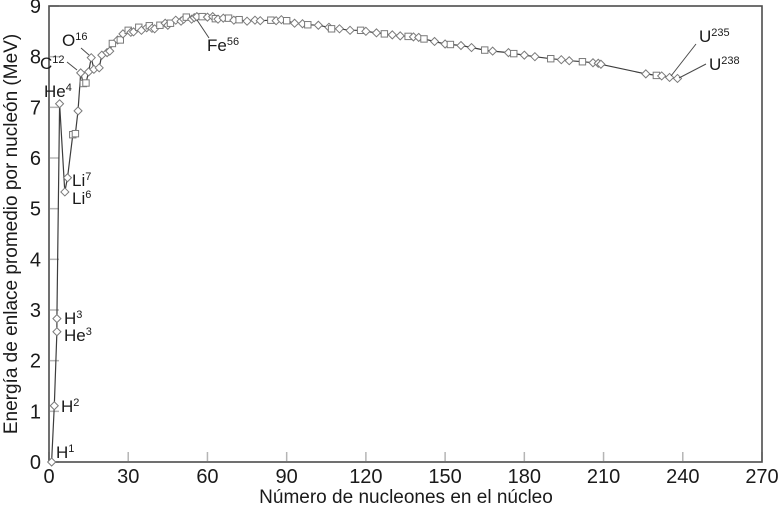 This screenshot has width=779, height=512. Describe the element at coordinates (761, 477) in the screenshot. I see `x-tick-label: 270` at that location.